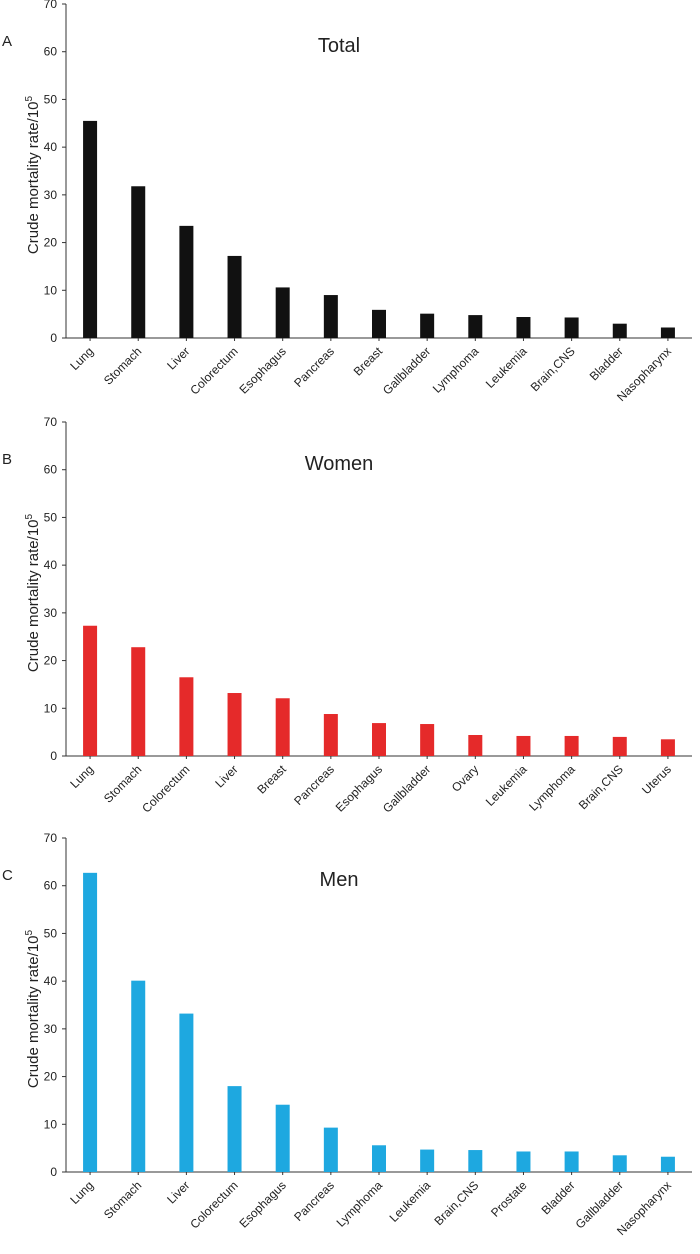 This screenshot has height=1254, width=700. What do you see at coordinates (90, 229) in the screenshot?
I see `bar-lung` at bounding box center [90, 229].